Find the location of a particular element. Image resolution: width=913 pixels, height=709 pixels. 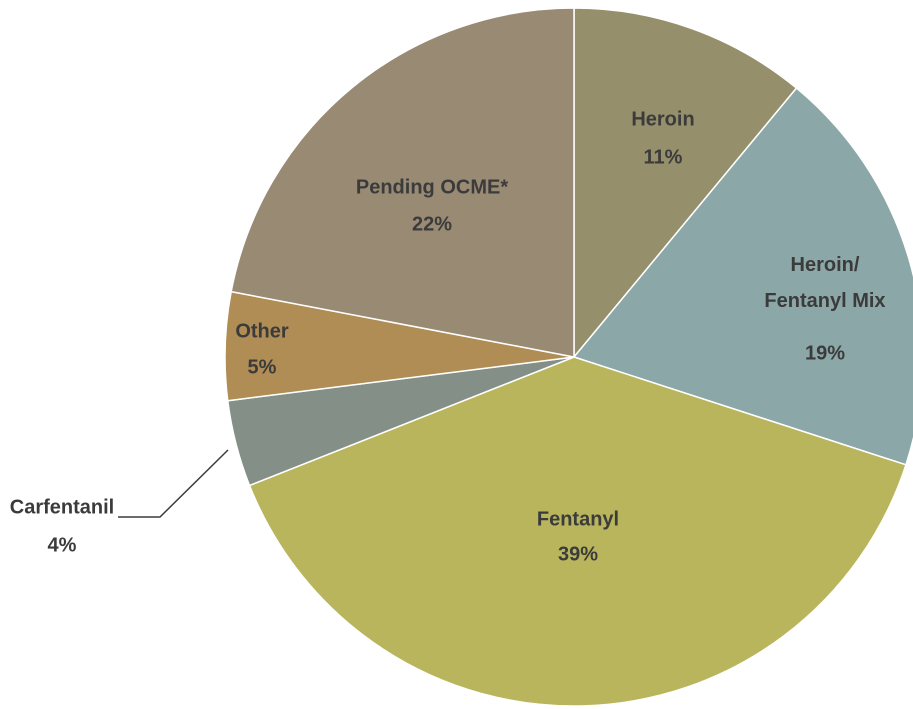

slice-label: Pending OCME* is located at coordinates (432, 187).